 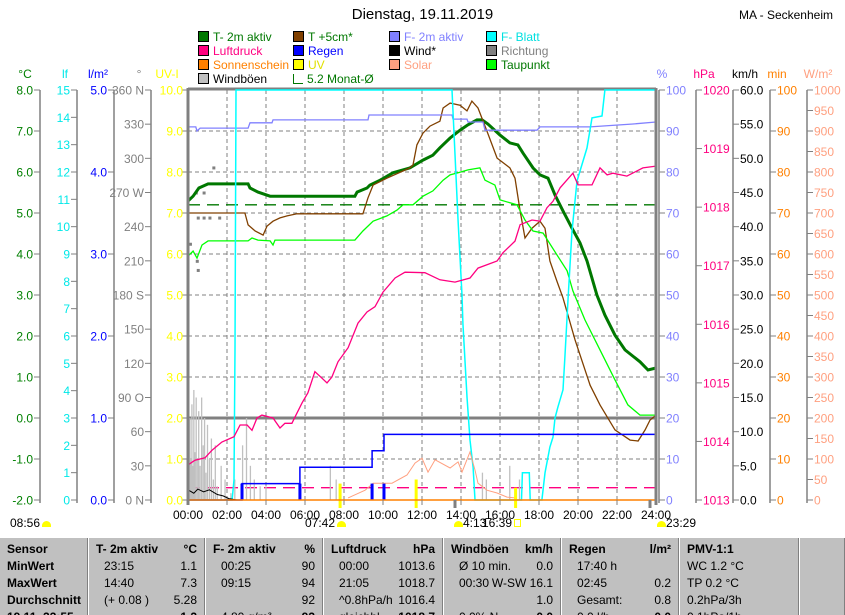 What do you see at coordinates (478, 612) in the screenshot?
I see `table-cell: 0.0% N` at bounding box center [478, 612].